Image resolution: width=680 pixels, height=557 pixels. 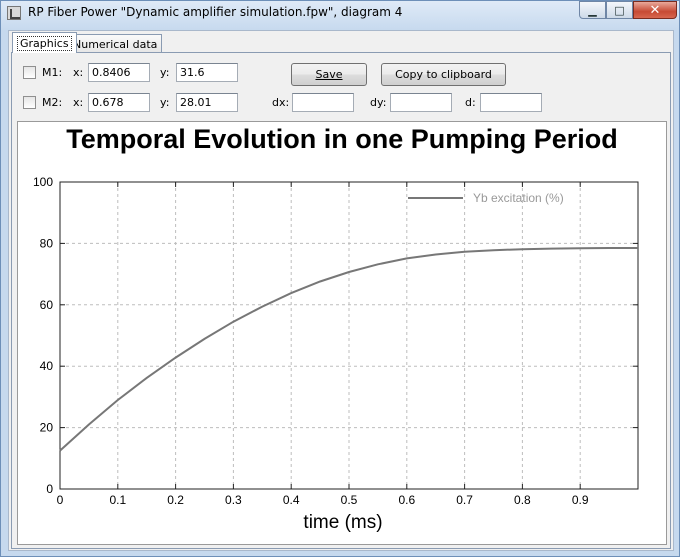 What do you see at coordinates (47, 366) in the screenshot?
I see `y-tick-label-2: 40` at bounding box center [47, 366].